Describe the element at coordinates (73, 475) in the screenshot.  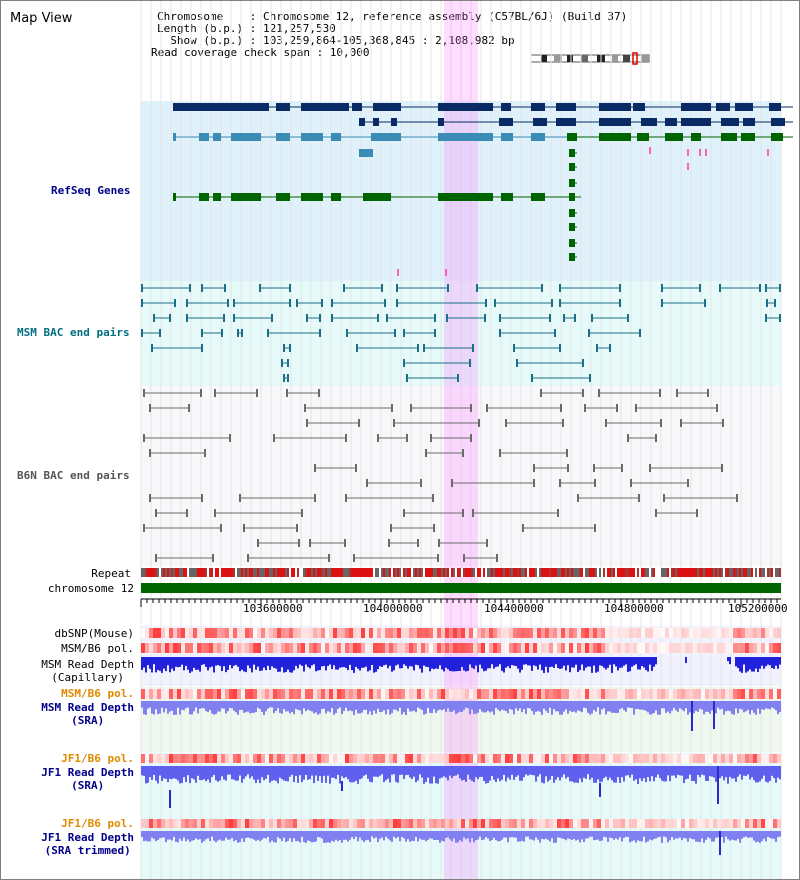
I see `track-label-b6n-bac: B6N BAC end pairs` at that location.